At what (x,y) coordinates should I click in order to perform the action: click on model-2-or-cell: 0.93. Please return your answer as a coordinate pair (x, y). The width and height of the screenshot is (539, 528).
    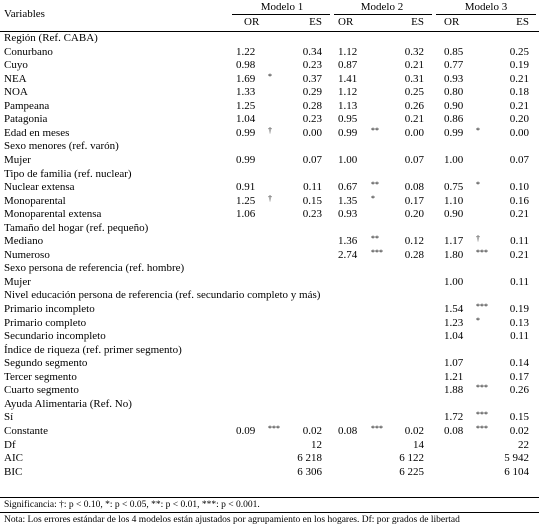
    Looking at the image, I should click on (348, 214).